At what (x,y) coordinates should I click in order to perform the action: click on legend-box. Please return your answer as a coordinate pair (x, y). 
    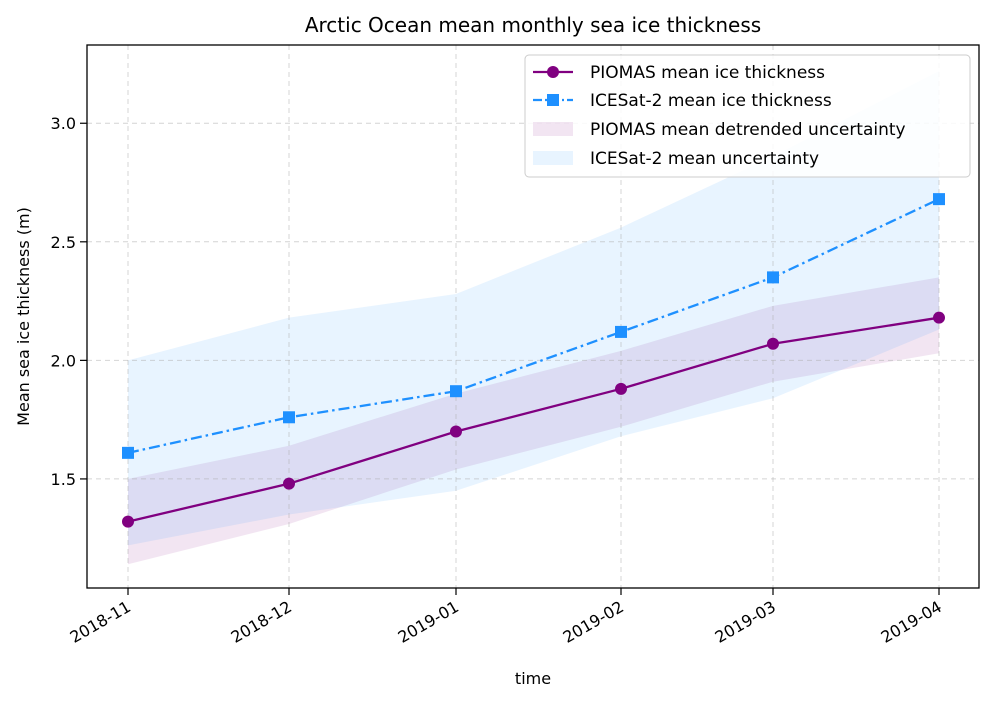
    Looking at the image, I should click on (747, 116).